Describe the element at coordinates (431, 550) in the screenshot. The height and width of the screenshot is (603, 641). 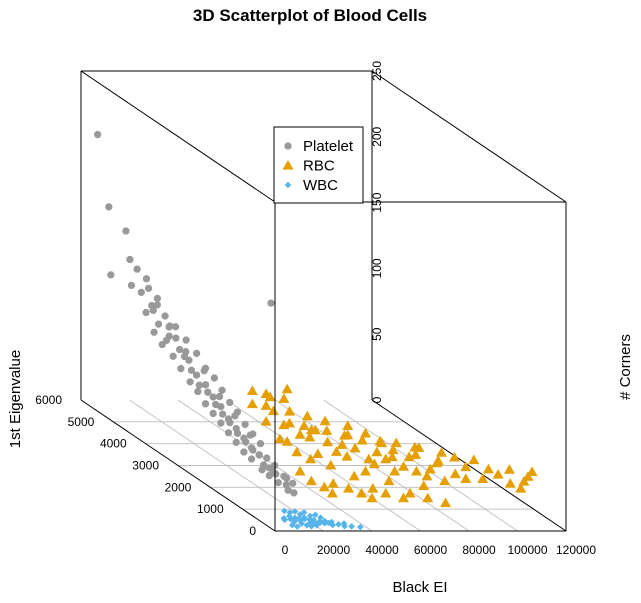
I see `x-tick-label: 60000` at that location.